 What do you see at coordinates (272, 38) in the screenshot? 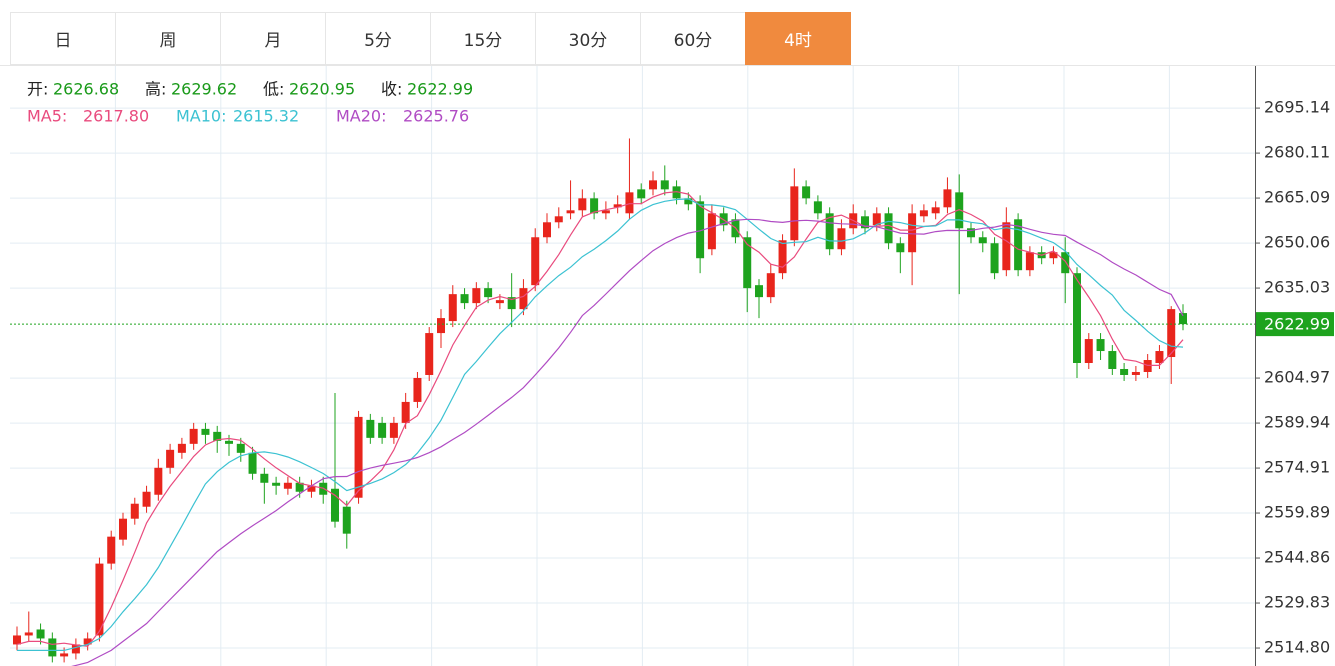
I see `period-tab: 月` at bounding box center [272, 38].